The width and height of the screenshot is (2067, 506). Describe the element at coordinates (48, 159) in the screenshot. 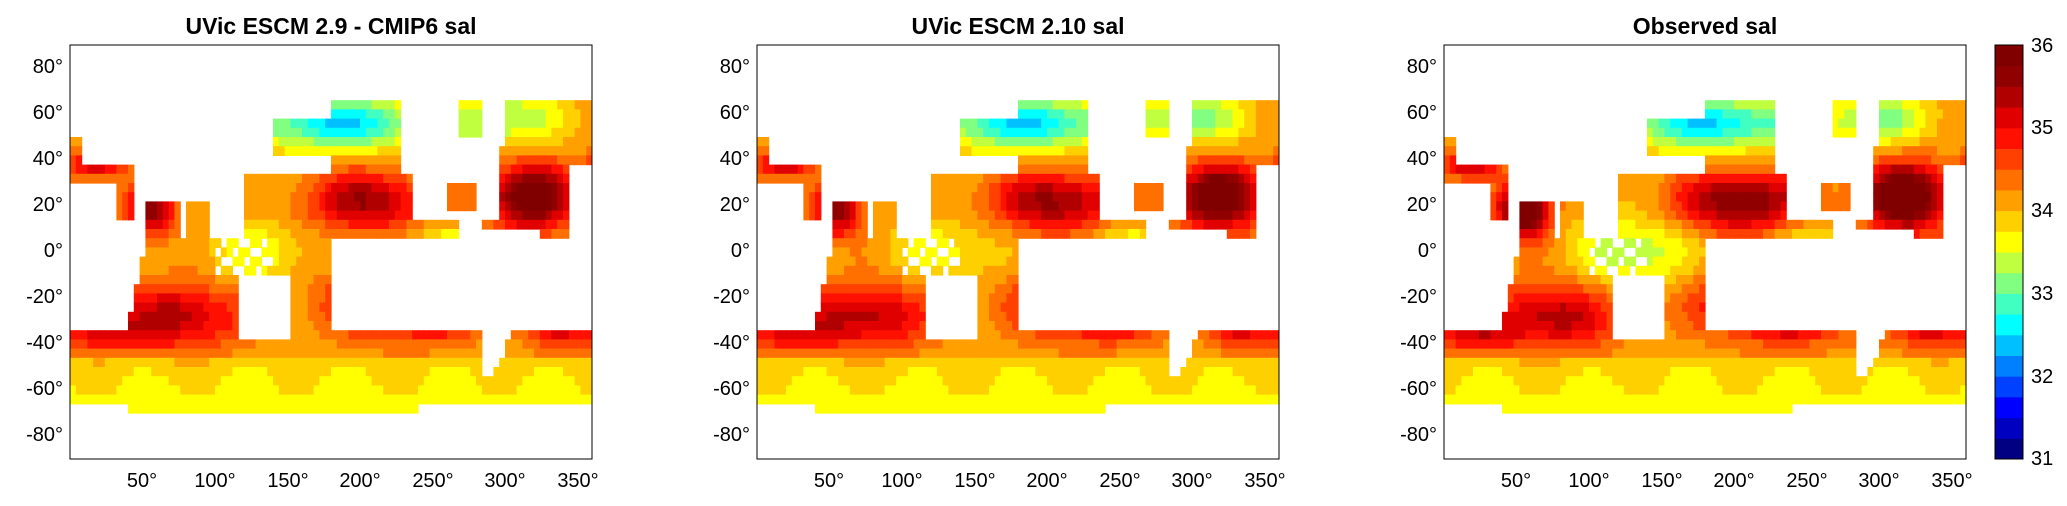

I see `panel-1-ytick-40: 40°` at that location.